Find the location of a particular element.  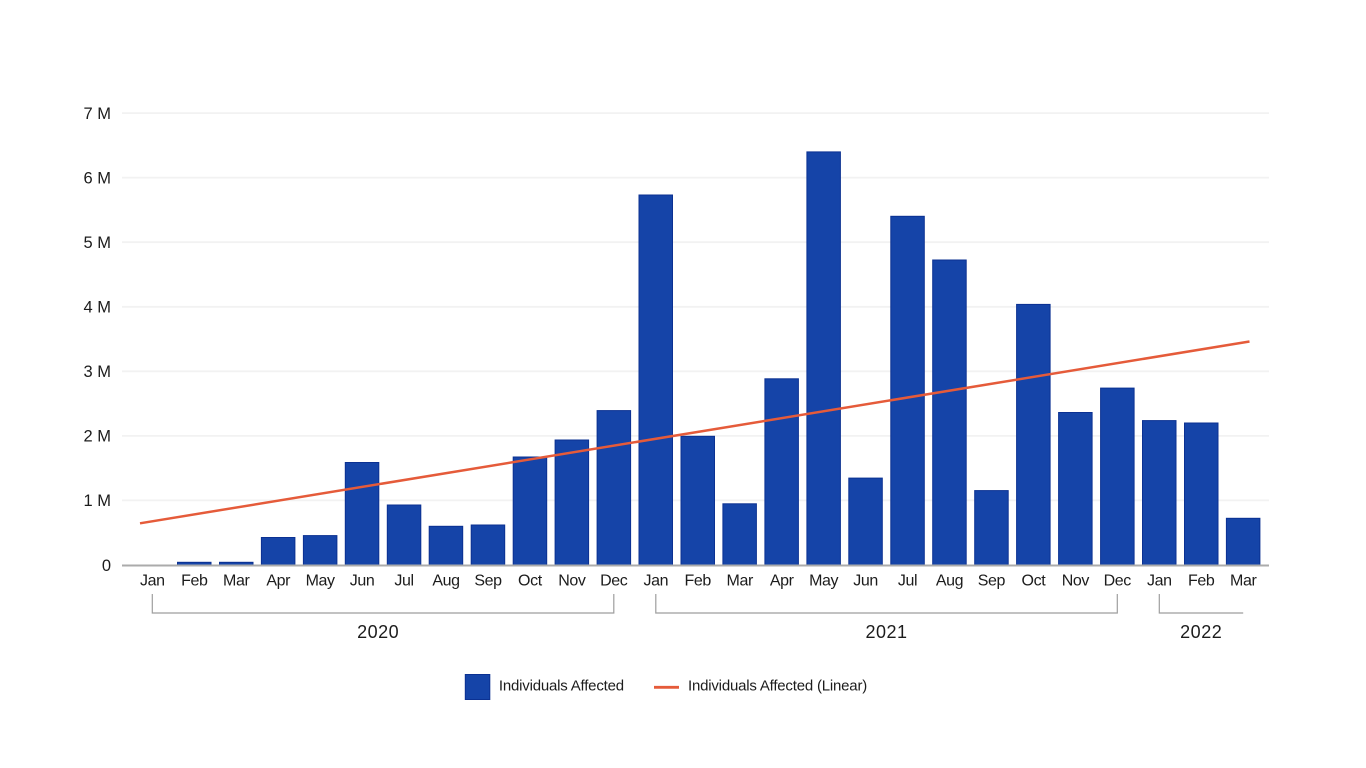

svg-text: 2 M is located at coordinates (97, 437).